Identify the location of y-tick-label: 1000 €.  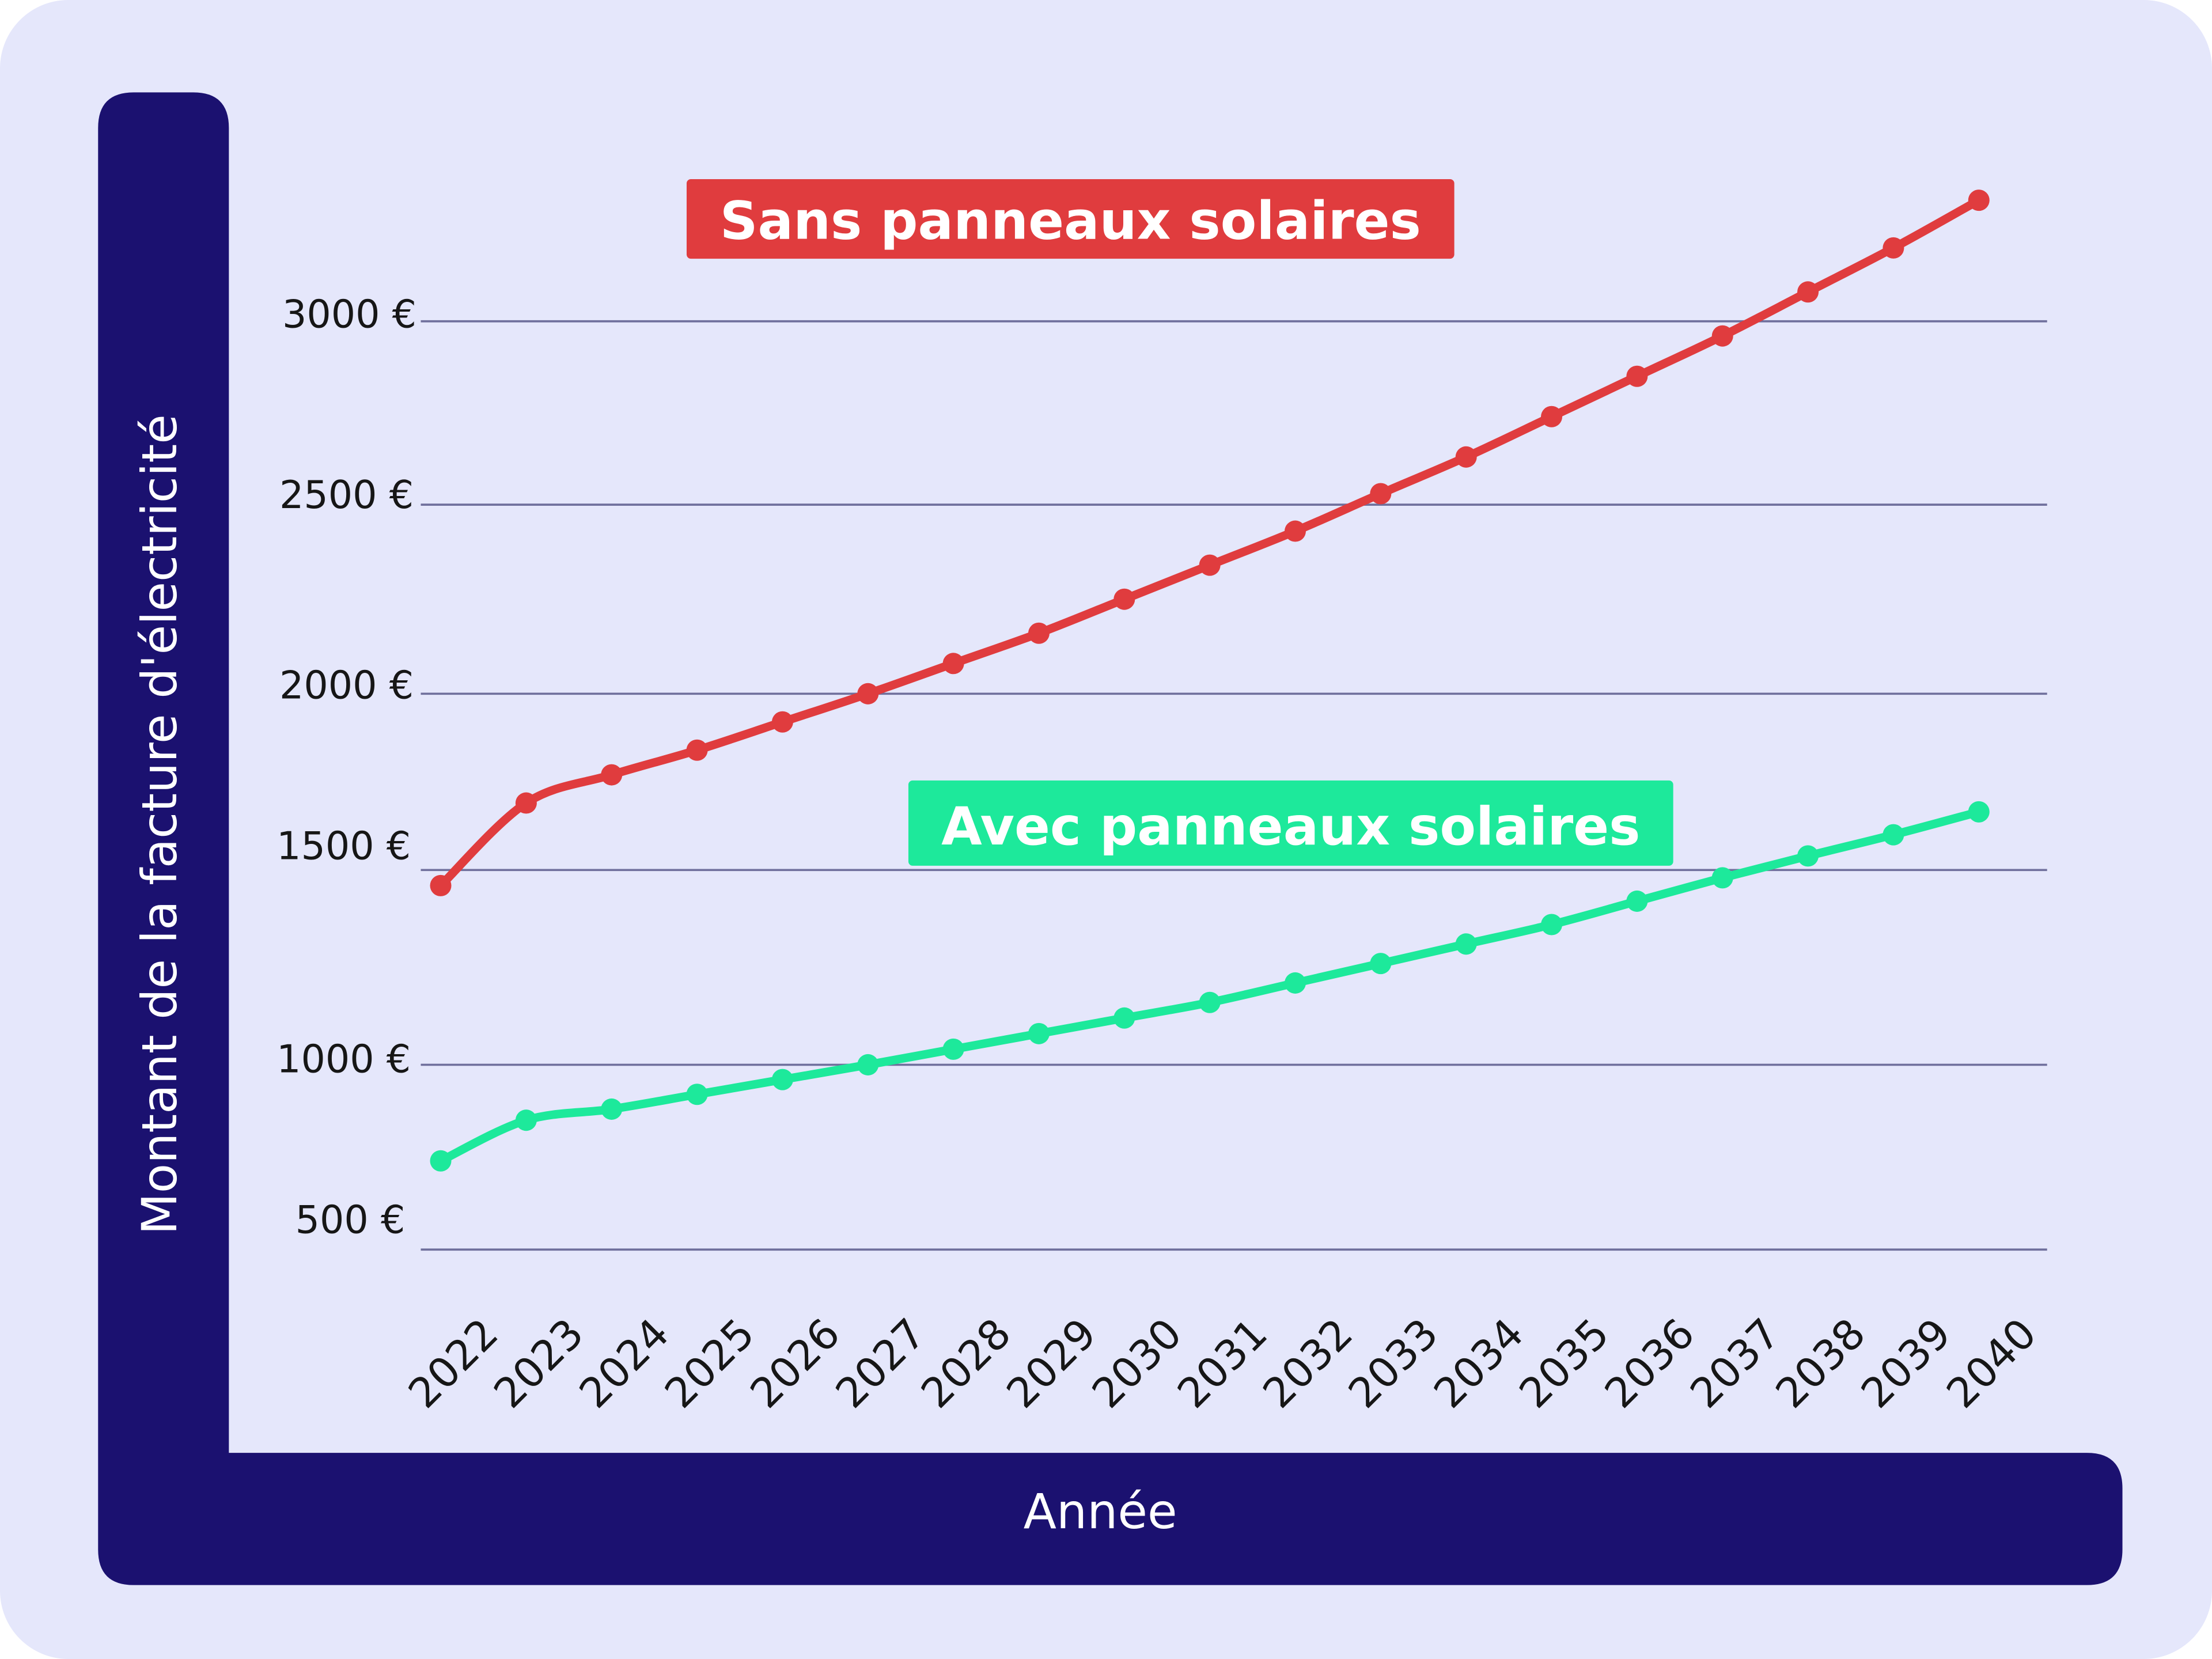
(343, 1059).